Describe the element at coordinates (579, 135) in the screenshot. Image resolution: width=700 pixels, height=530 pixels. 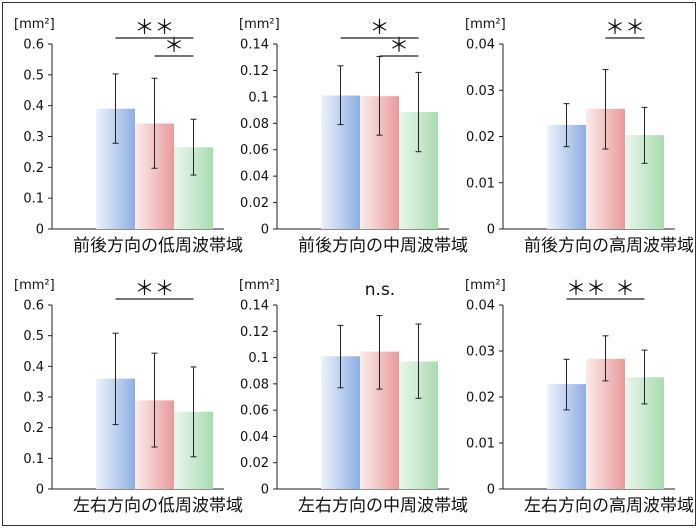
I see `chart-3: [mm²] 0 0.01 0.02 0.03 0.04 ＊＊ 前後方向の高周波帯域` at that location.